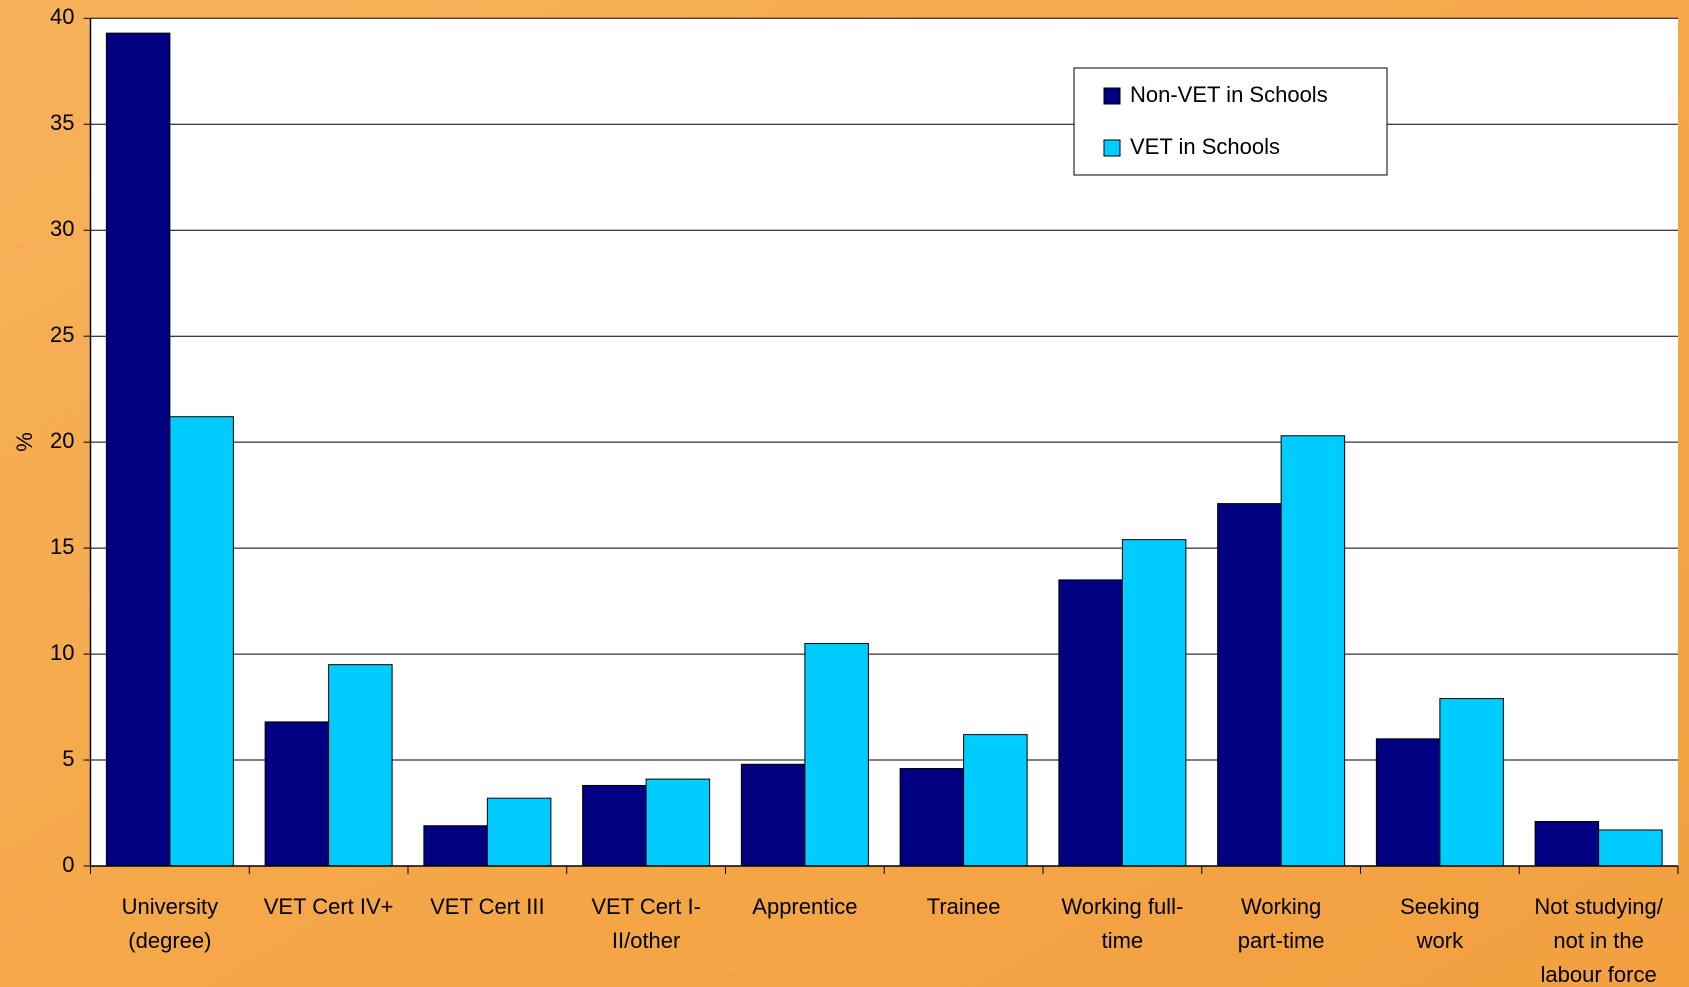 This screenshot has width=1689, height=987. What do you see at coordinates (1122, 923) in the screenshot?
I see `x-tick-label: Working full-time` at bounding box center [1122, 923].